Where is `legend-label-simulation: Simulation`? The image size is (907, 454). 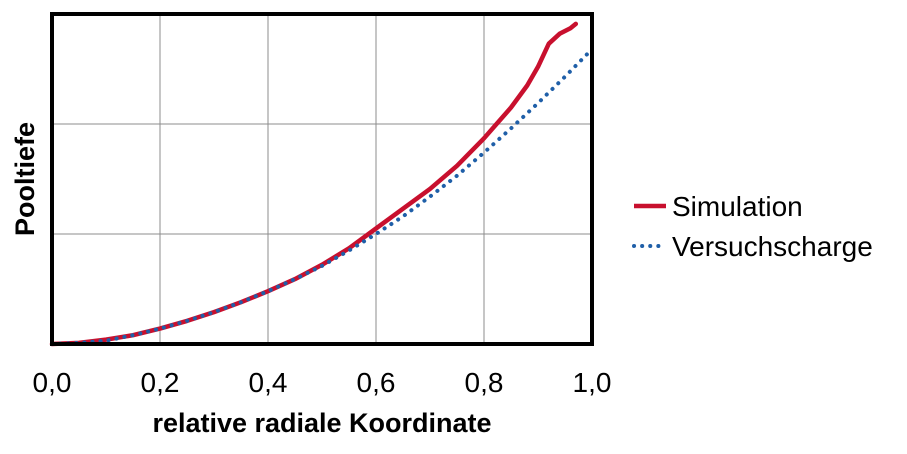
legend-label-simulation: Simulation is located at coordinates (737, 206).